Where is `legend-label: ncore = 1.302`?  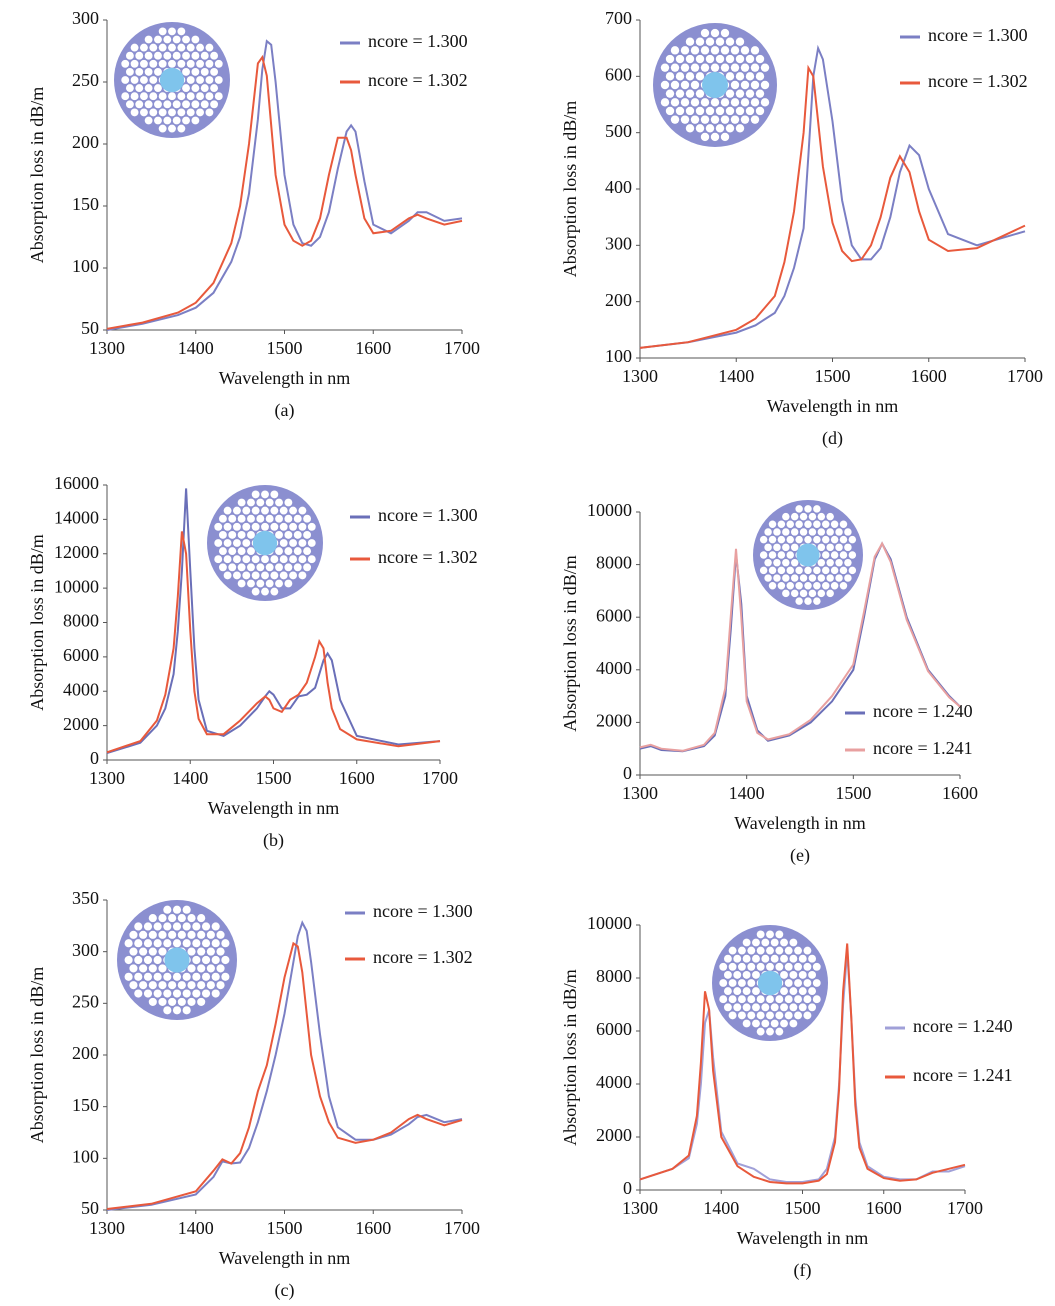 legend-label: ncore = 1.302 is located at coordinates (978, 81).